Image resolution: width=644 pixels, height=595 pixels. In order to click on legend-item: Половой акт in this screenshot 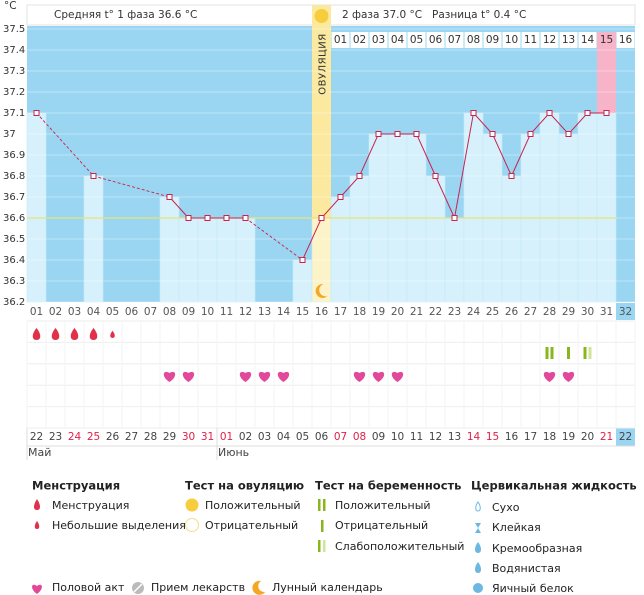, I will do `click(88, 587)`.